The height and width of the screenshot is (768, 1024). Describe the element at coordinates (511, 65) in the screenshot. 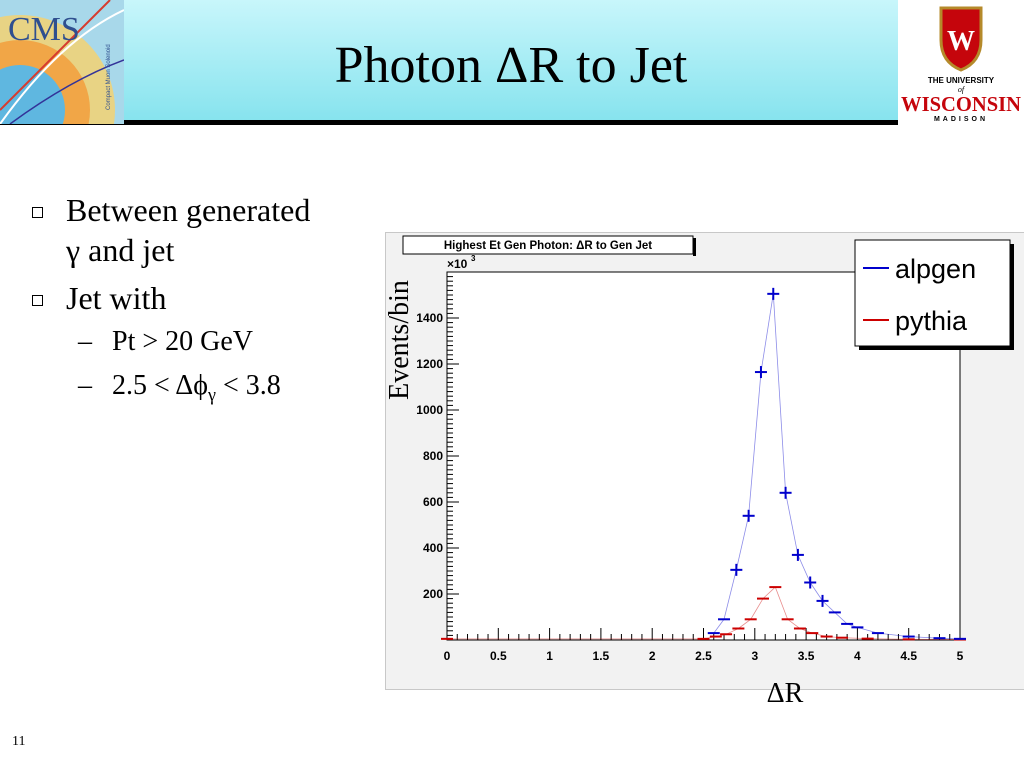

I see `slide-title: Photon ΔR to Jet` at that location.